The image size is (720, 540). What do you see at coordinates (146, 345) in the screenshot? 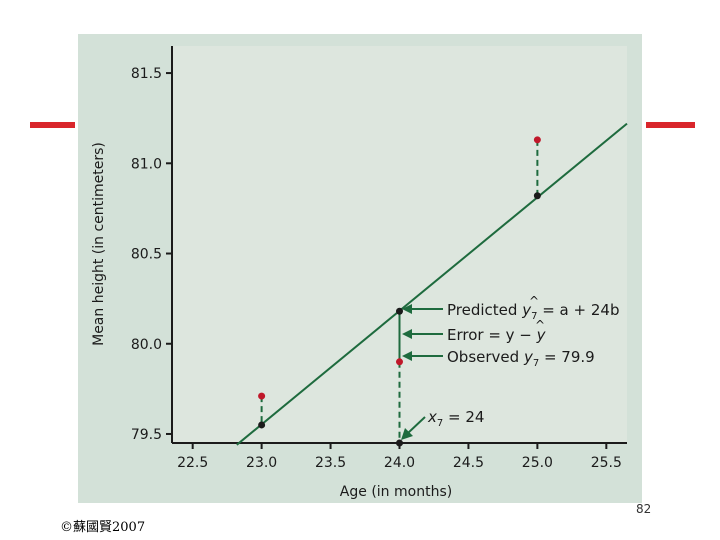
I see `y-tick-label: 80.0` at bounding box center [146, 345].